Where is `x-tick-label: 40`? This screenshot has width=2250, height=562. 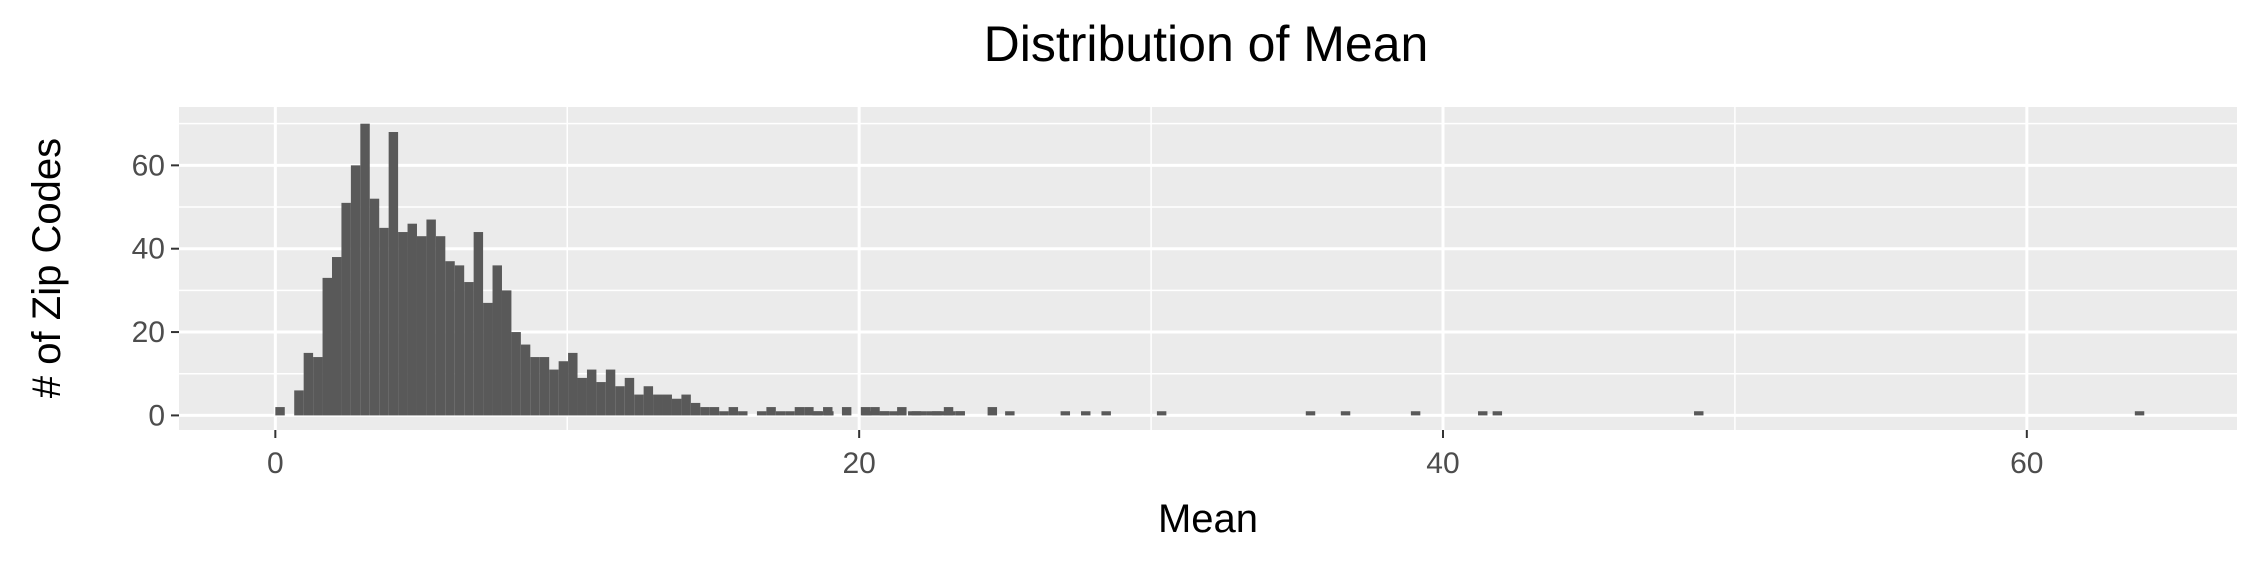 x-tick-label: 40 is located at coordinates (1442, 463).